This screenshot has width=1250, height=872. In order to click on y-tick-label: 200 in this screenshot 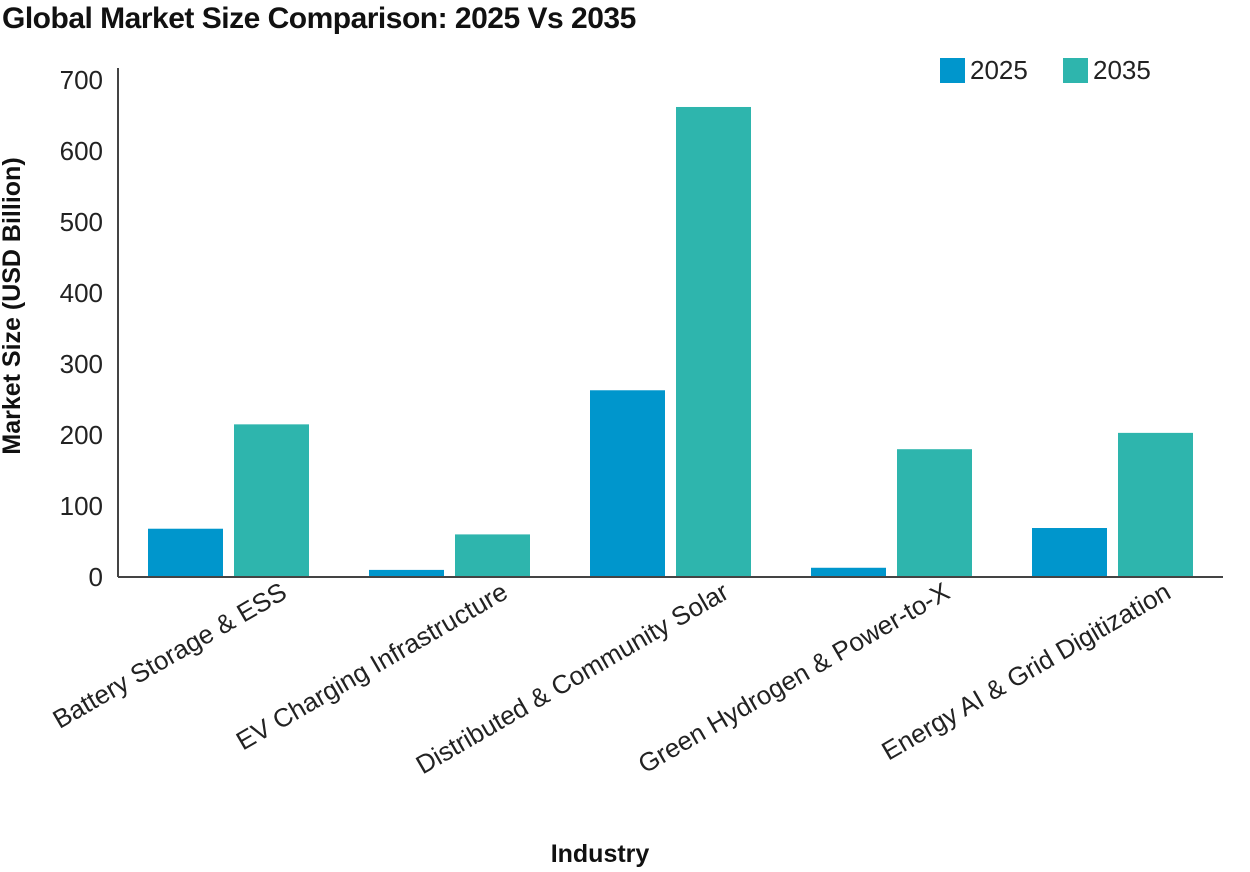, I will do `click(81, 435)`.